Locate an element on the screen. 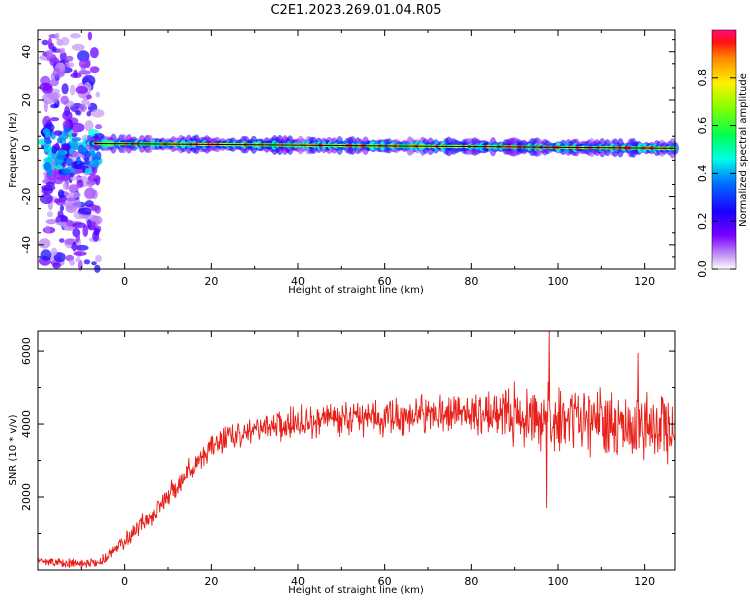 The height and width of the screenshot is (600, 750). colorbar-label: Normalized spectral amplitude is located at coordinates (743, 150).